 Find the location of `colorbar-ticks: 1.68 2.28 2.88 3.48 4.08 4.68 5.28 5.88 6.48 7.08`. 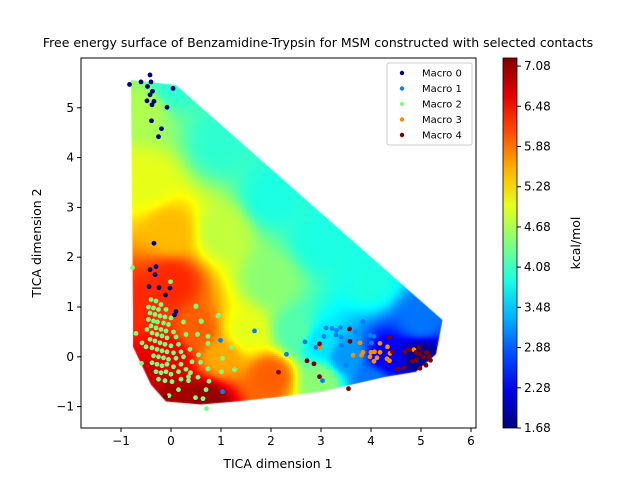

colorbar-ticks: 1.68 2.28 2.88 3.48 4.08 4.68 5.28 5.88 6.48 7.08 is located at coordinates (534, 247).